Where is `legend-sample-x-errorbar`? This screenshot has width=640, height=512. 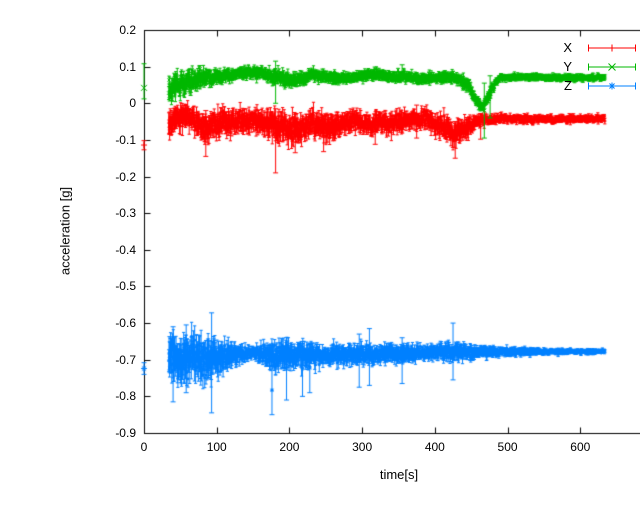
legend-sample-x-errorbar is located at coordinates (612, 47).